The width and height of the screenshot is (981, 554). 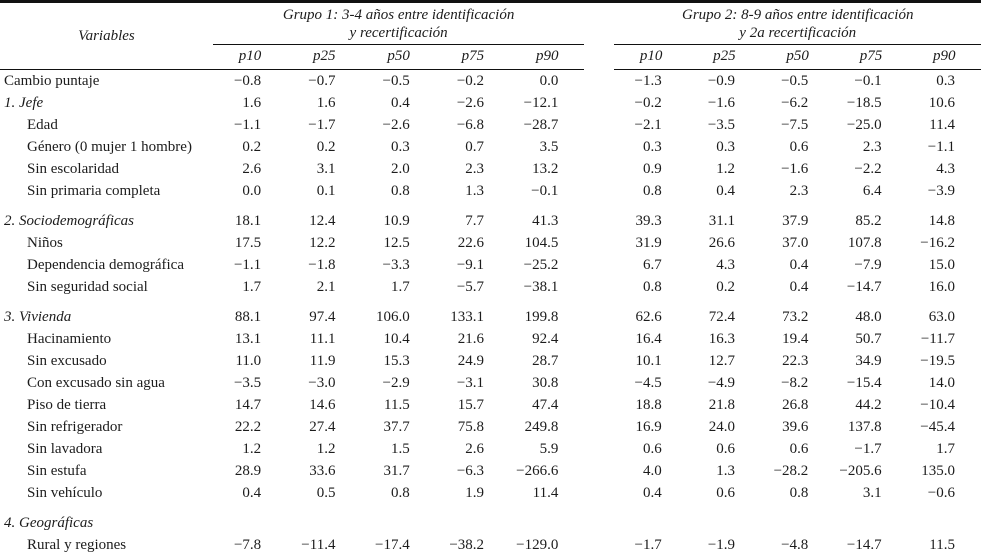 I want to click on cell-value-group2-p75: −205.6, so click(x=860, y=471).